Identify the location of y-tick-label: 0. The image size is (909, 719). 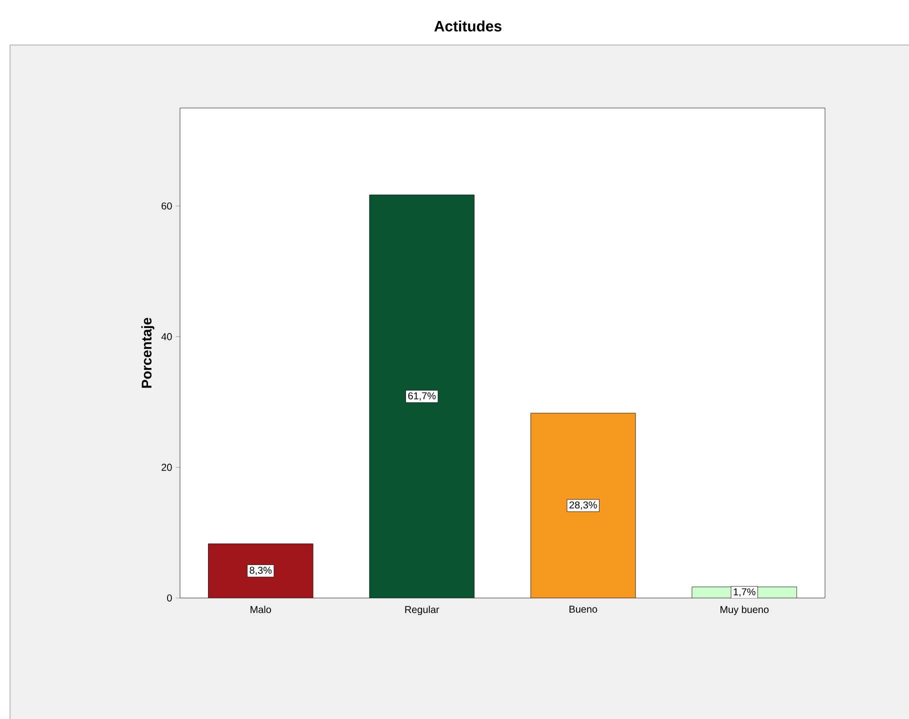
(169, 598).